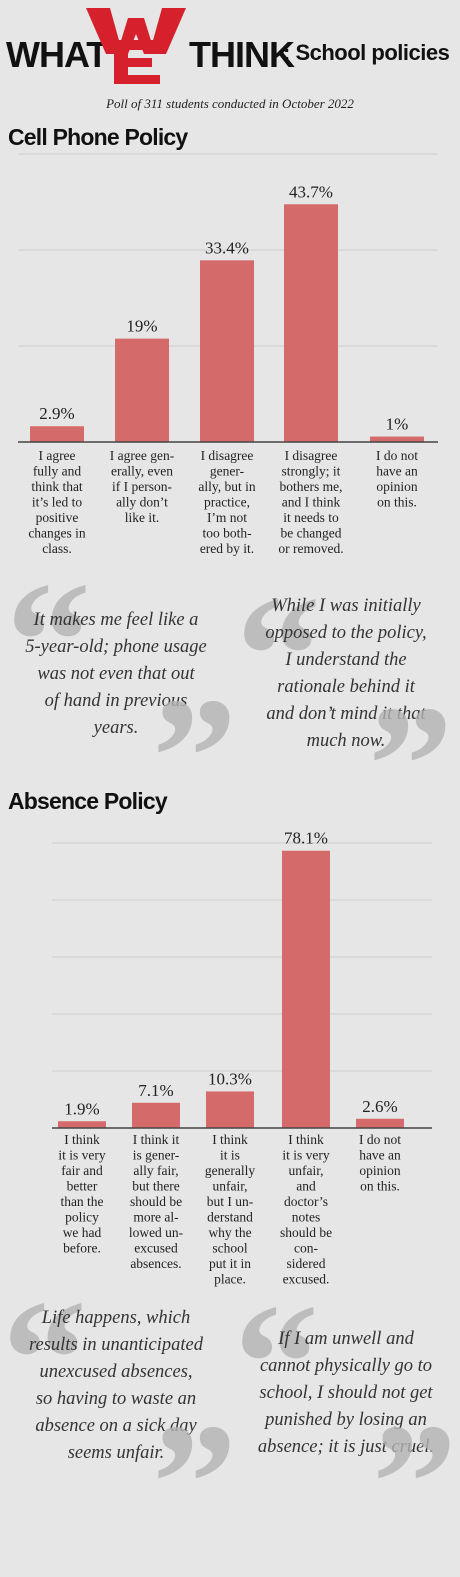 The image size is (460, 1577). I want to click on quote-line: While I was initially, so click(346, 606).